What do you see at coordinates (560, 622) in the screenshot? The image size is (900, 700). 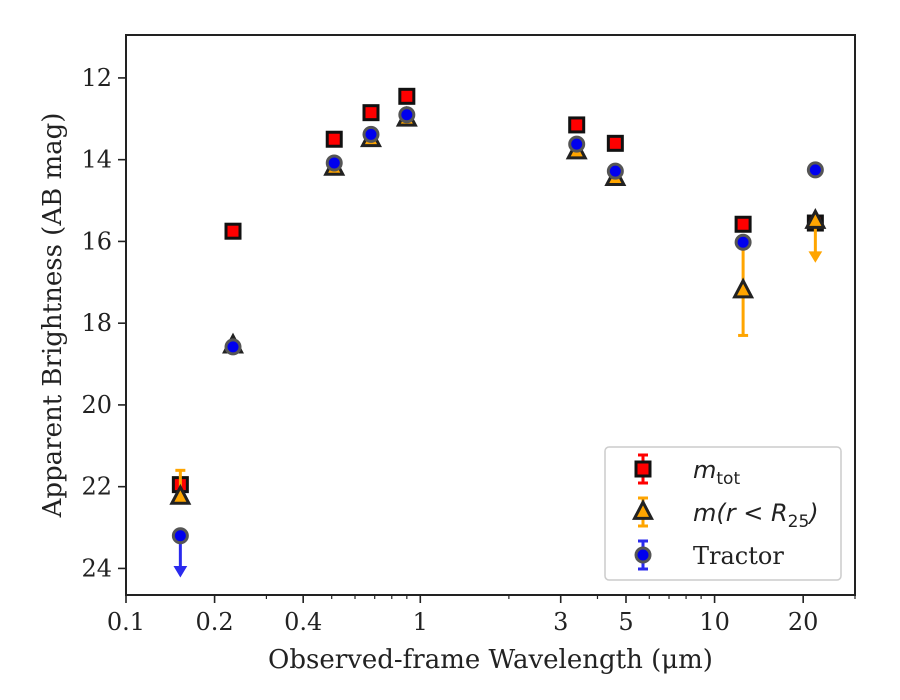 I see `x-tick-label: 3` at bounding box center [560, 622].